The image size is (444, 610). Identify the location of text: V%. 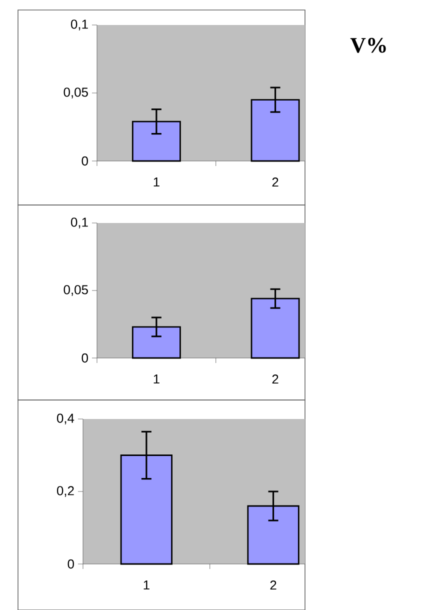
(368, 45).